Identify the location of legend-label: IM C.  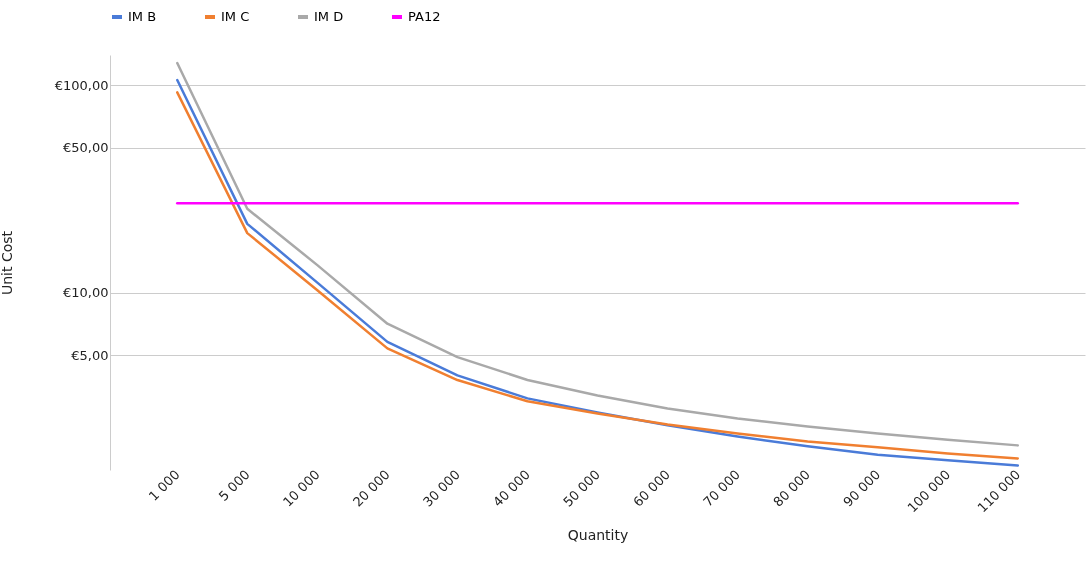
(235, 16).